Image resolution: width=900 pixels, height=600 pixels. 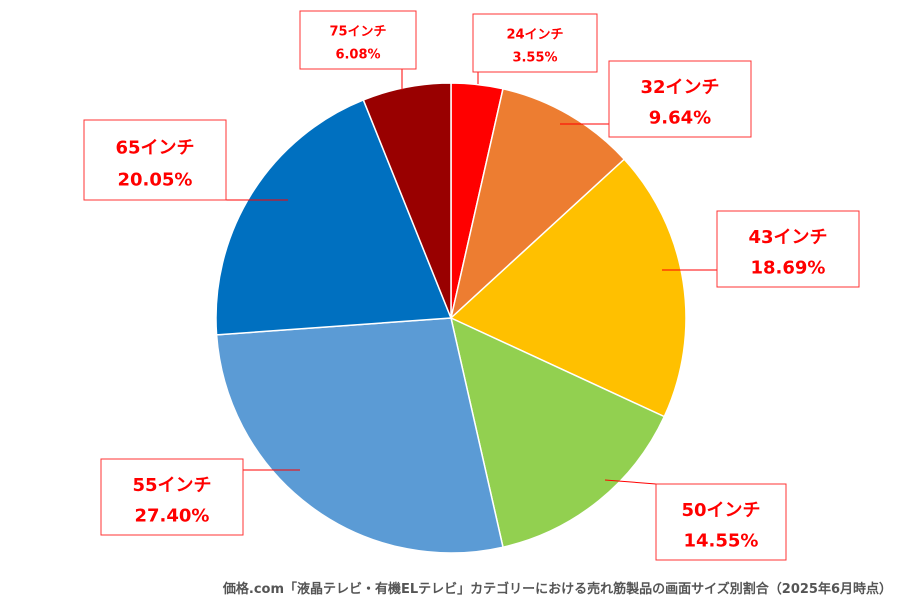 What do you see at coordinates (172, 515) in the screenshot?
I see `slice-percent-label: 27.40%` at bounding box center [172, 515].